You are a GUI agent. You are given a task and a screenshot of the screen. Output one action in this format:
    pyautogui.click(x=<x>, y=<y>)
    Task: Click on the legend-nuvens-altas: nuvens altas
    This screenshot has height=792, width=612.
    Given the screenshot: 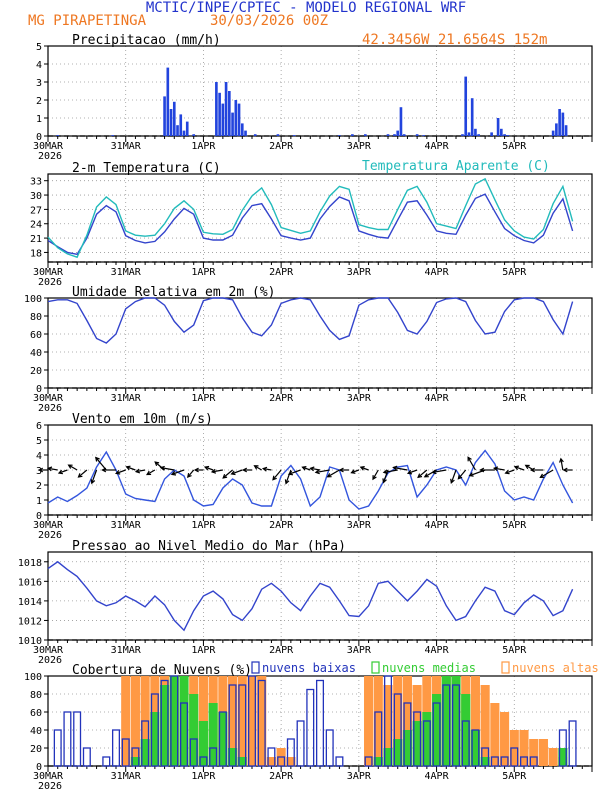 What is the action you would take?
    pyautogui.click(x=555, y=668)
    